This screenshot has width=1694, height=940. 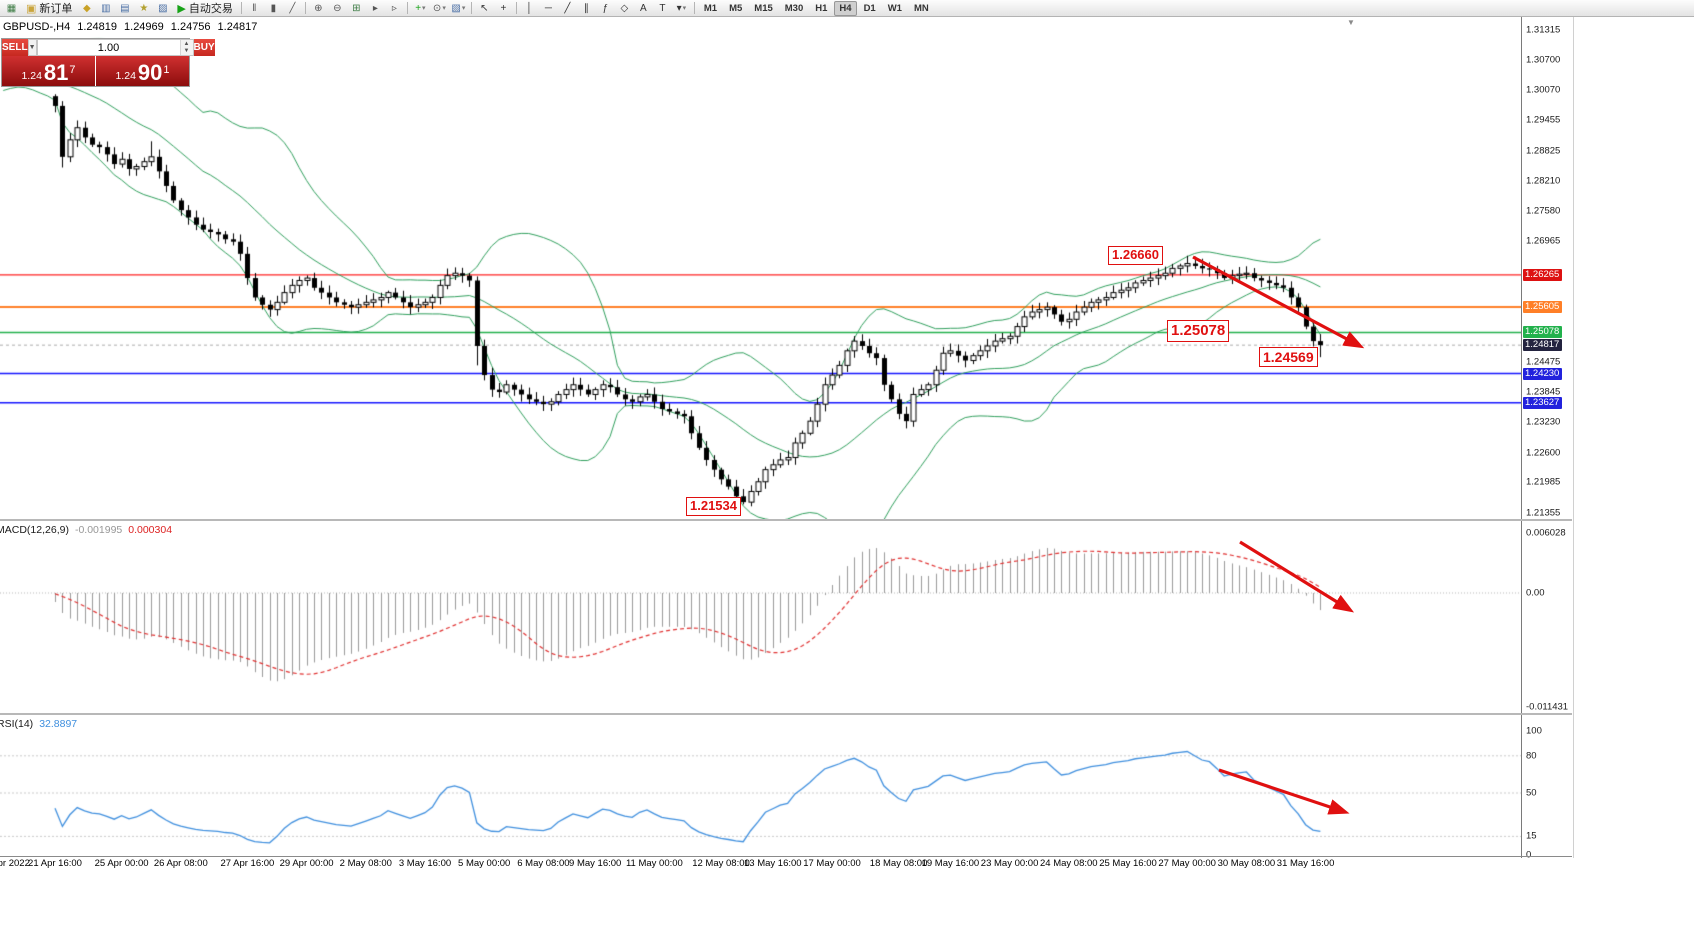 What do you see at coordinates (31, 8) in the screenshot?
I see `new-order-glyph: ▣` at bounding box center [31, 8].